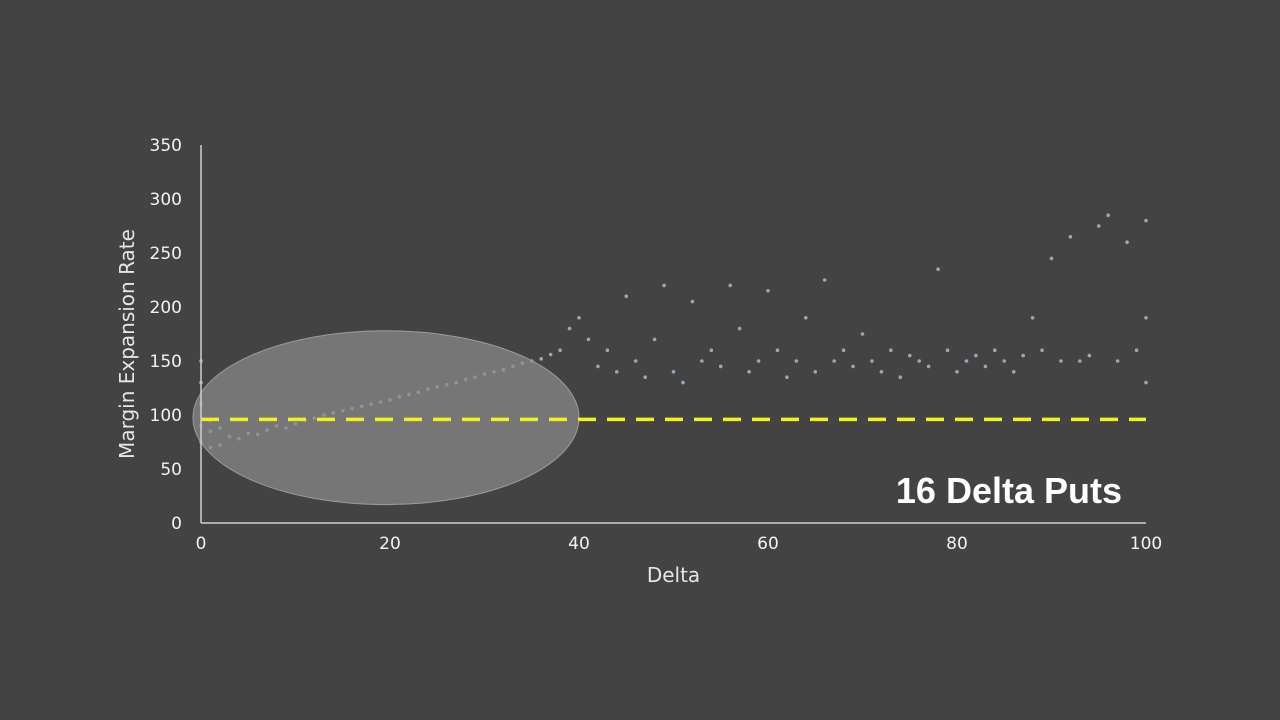  I want to click on y-tick-label: 150, so click(166, 362).